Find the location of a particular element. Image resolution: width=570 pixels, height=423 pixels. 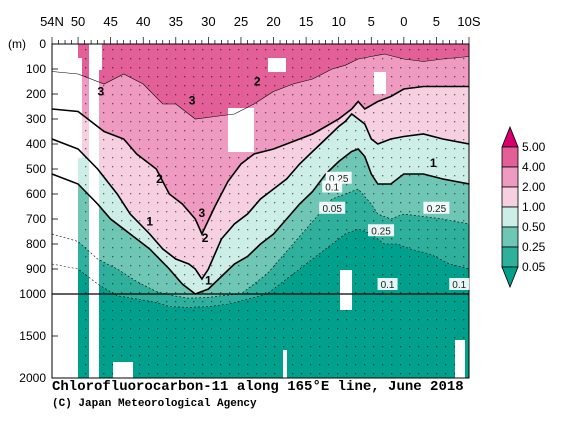

lat-tick-label: 10S is located at coordinates (468, 21).